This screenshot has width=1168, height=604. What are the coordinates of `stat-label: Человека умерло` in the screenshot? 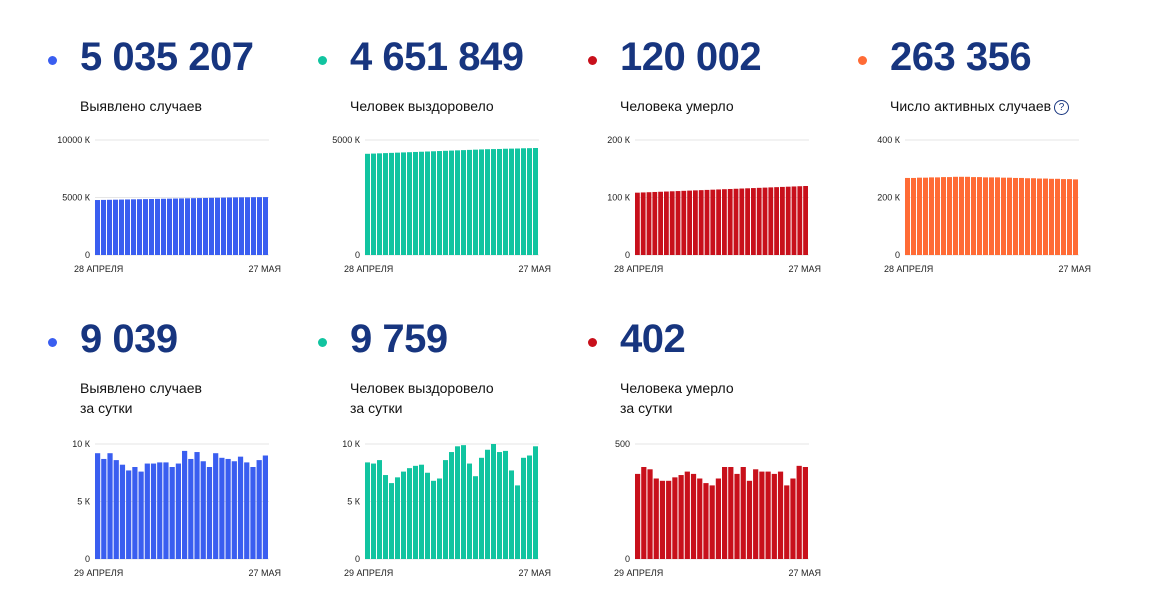 It's located at (677, 106).